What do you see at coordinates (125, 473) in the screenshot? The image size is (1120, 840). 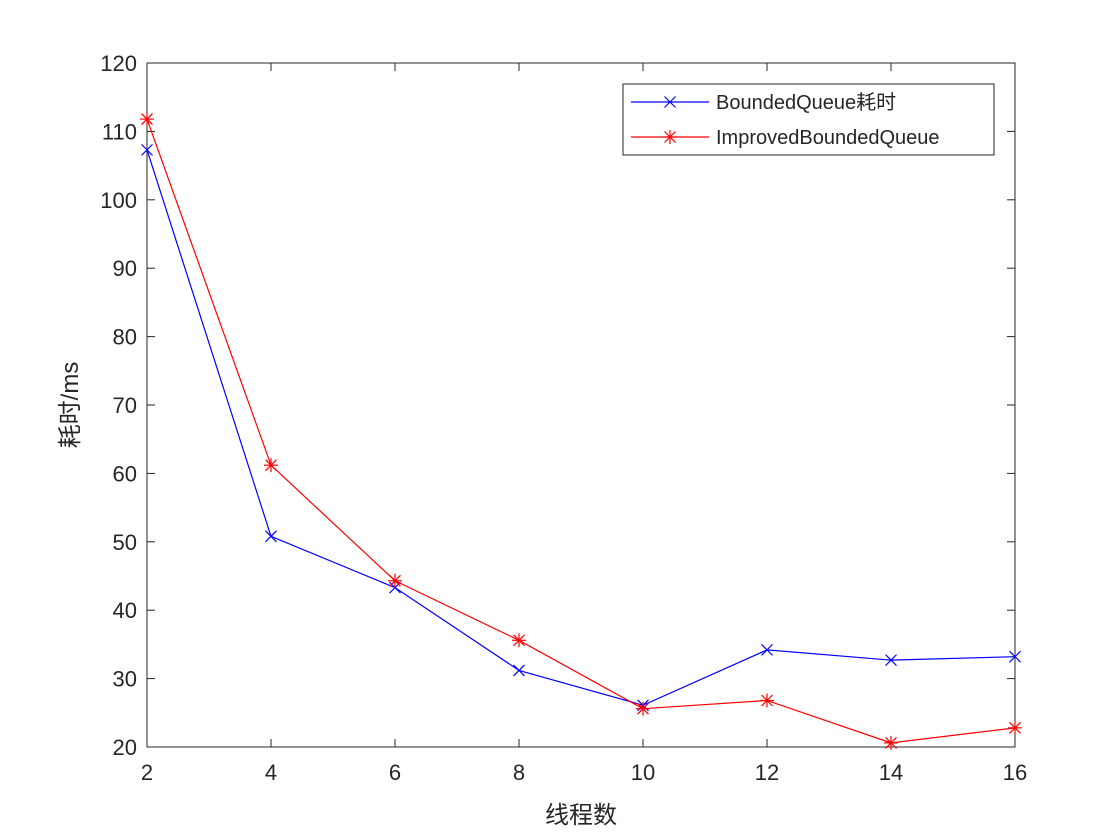 I see `y-tick-label: 60` at bounding box center [125, 473].